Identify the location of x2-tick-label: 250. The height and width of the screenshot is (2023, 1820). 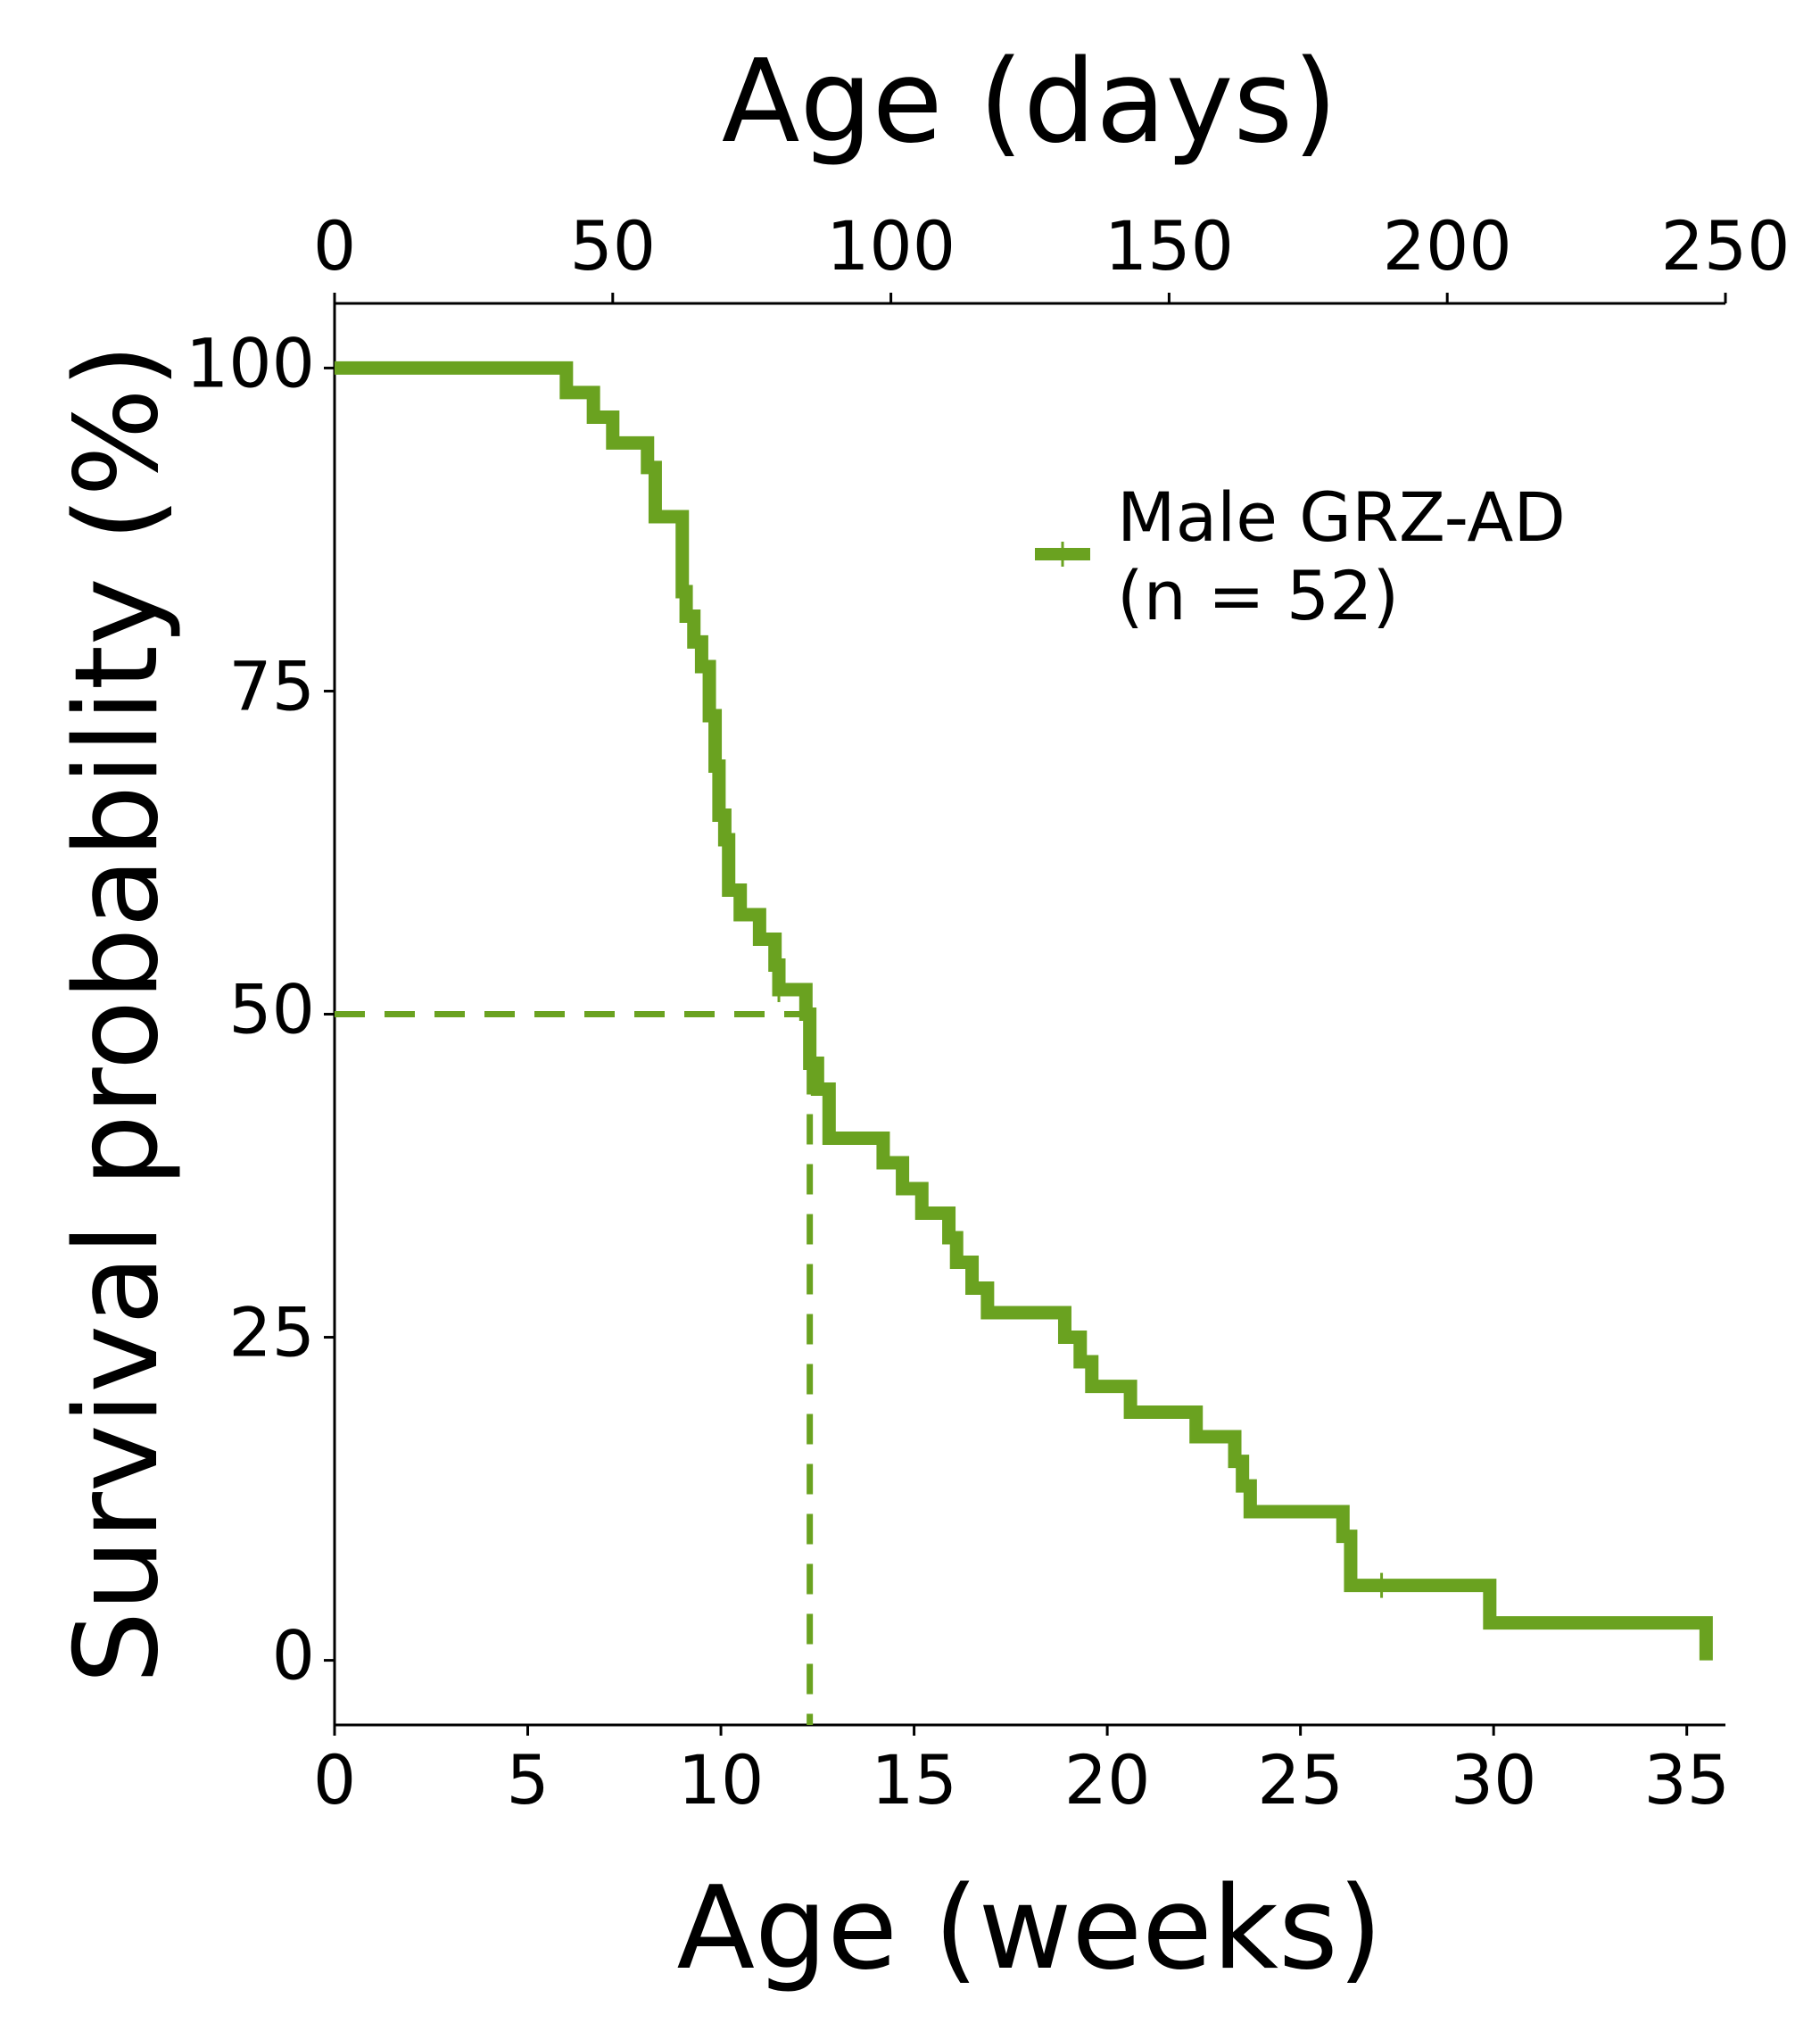
(1725, 246).